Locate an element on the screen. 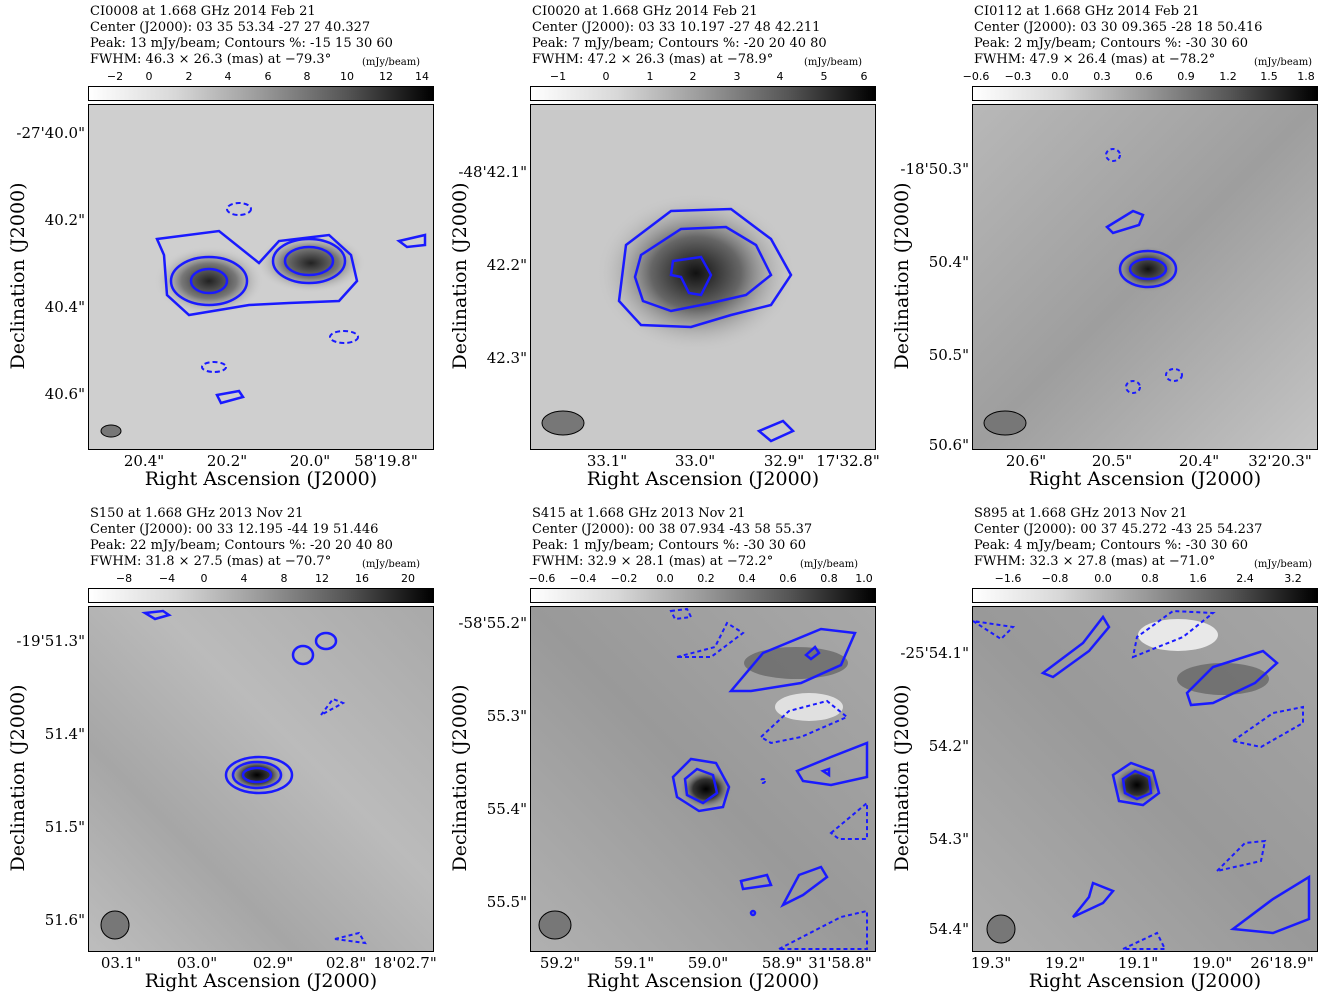 The width and height of the screenshot is (1336, 1000). cbar-tick: −0.6 is located at coordinates (542, 578).